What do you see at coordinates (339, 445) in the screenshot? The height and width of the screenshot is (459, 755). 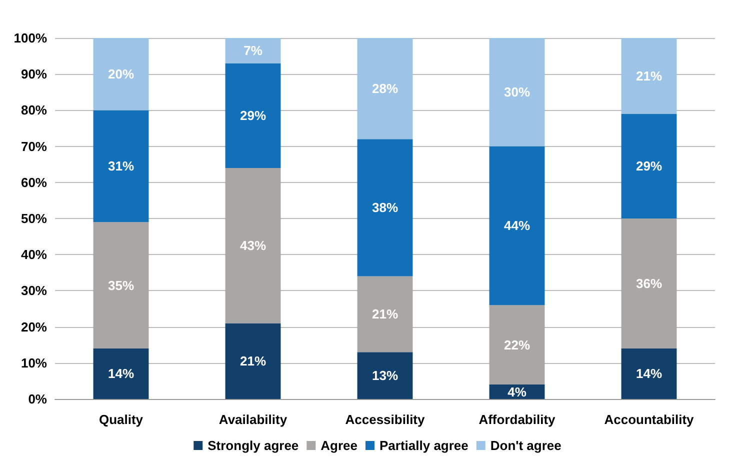 I see `legend-label: Agree` at bounding box center [339, 445].